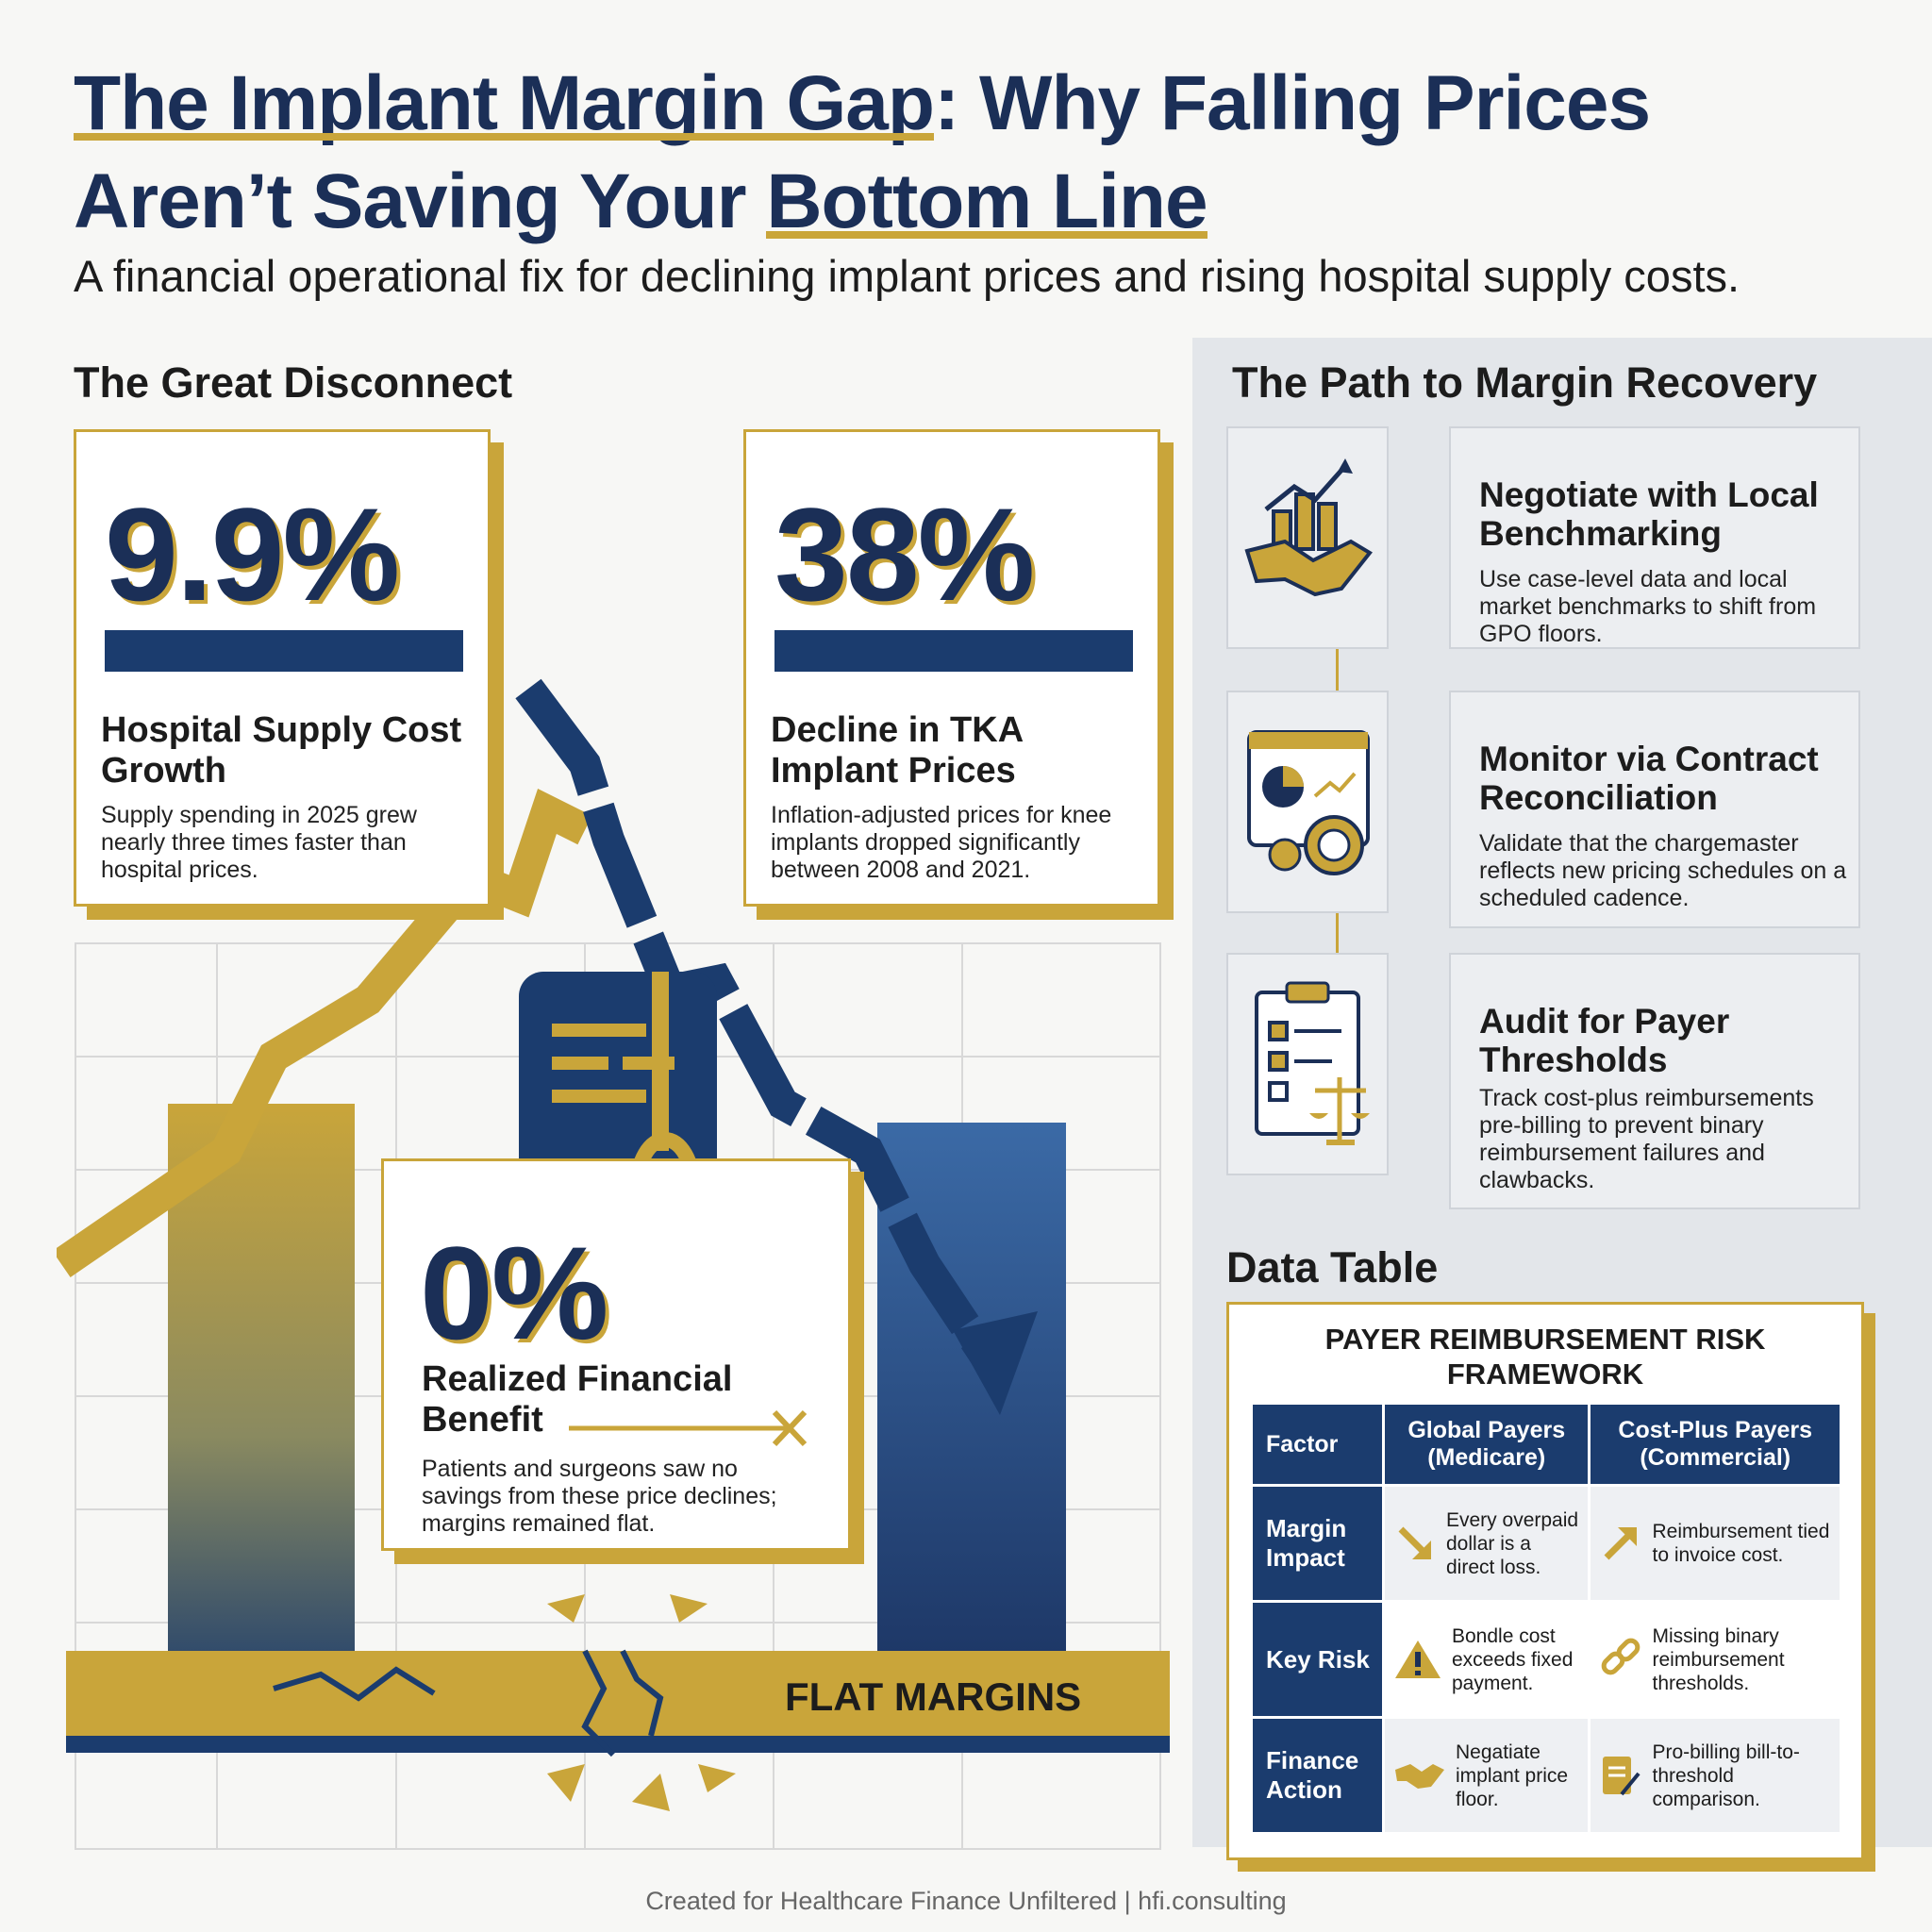 The image size is (1932, 1932). What do you see at coordinates (1621, 1657) in the screenshot?
I see `broken-link-icon` at bounding box center [1621, 1657].